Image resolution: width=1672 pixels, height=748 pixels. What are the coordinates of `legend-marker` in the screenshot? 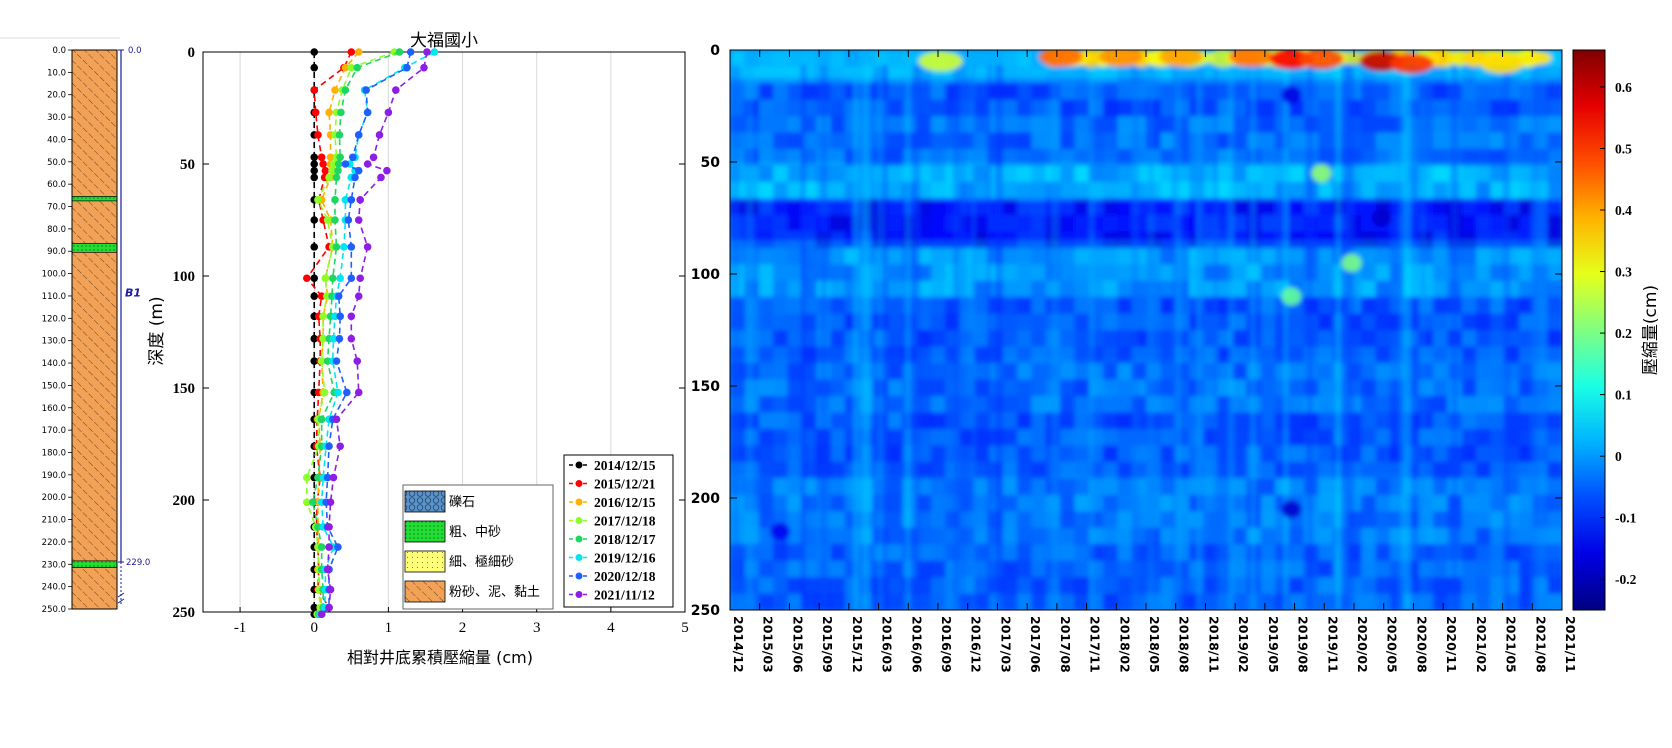 It's located at (579, 594).